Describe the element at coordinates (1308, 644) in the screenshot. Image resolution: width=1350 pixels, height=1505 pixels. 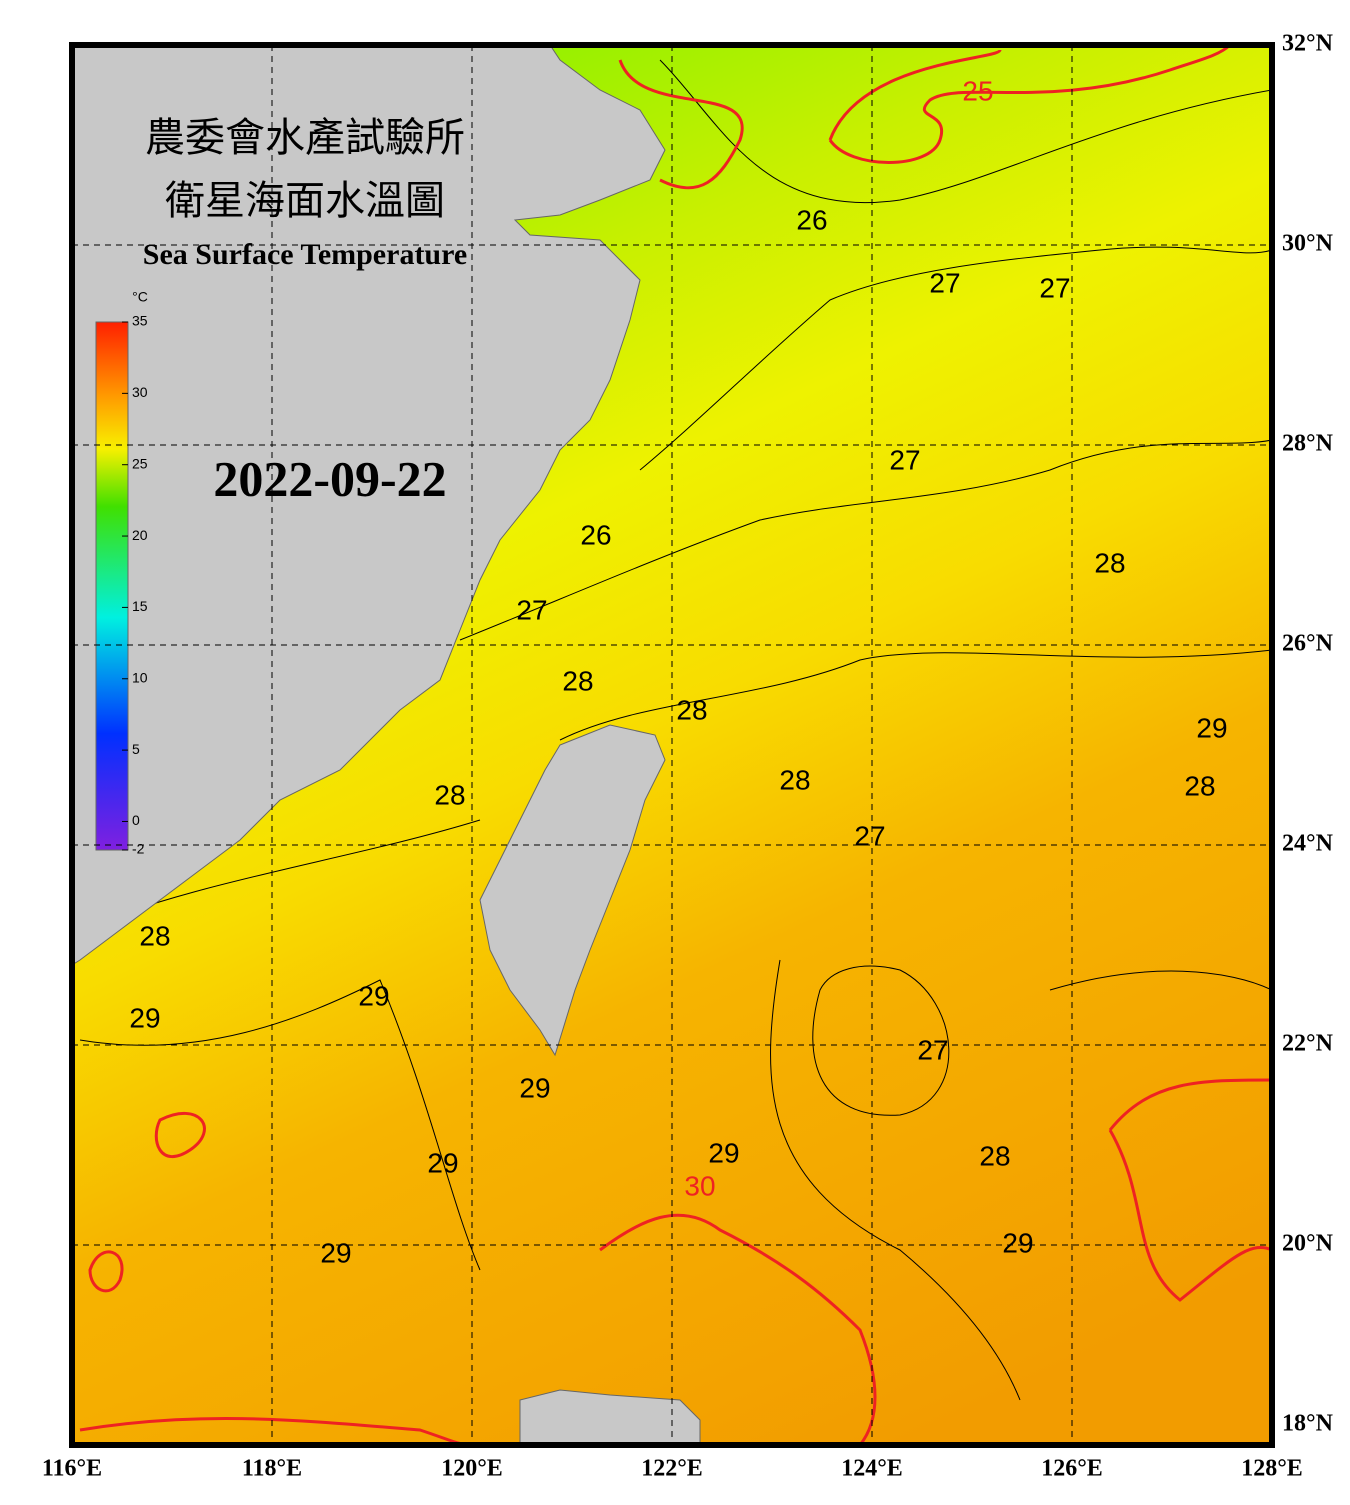
I see `y-tick-label: 26°N` at that location.